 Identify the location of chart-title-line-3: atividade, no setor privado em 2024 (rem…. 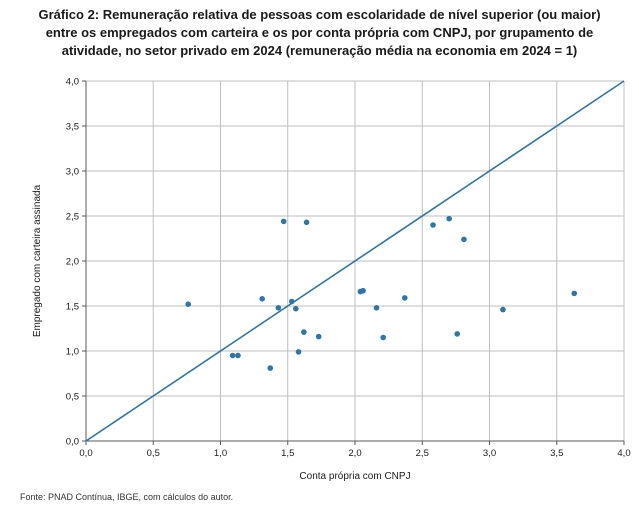
(319, 50).